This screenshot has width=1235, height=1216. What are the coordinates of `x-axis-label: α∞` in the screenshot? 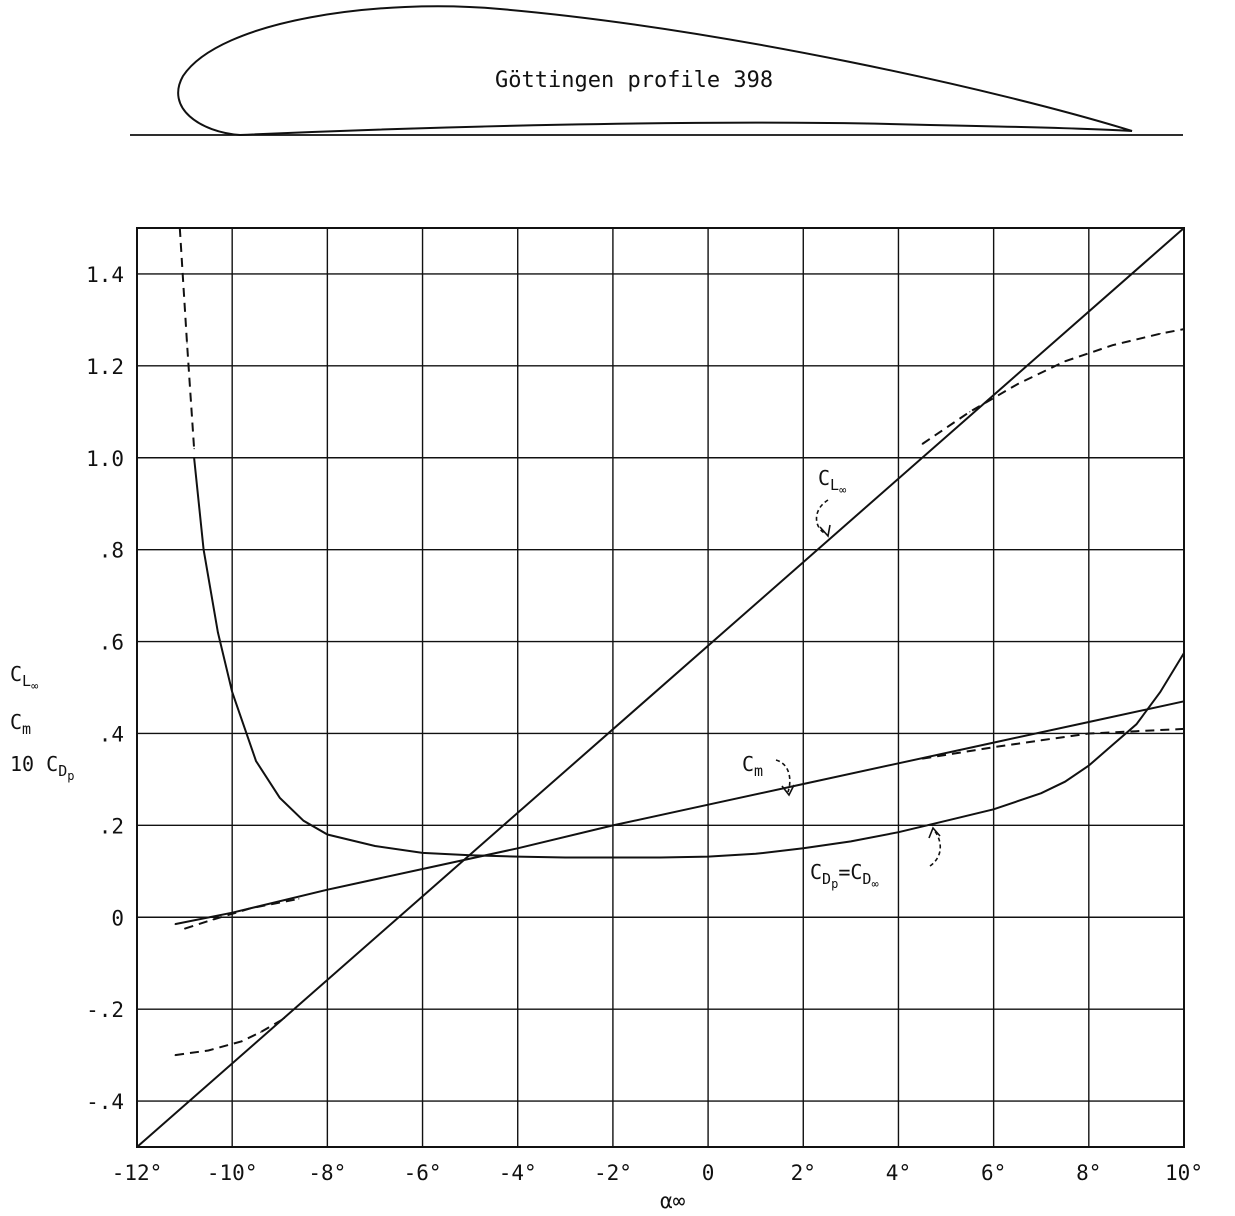 It's located at (673, 1201).